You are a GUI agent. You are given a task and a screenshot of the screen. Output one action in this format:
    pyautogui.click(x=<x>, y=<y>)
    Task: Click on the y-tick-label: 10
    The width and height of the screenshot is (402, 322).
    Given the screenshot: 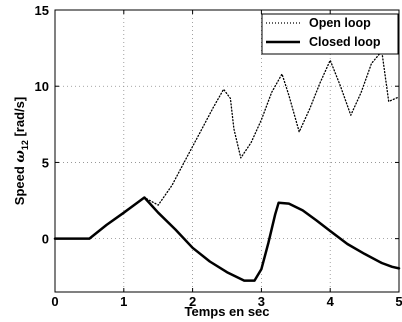 What is the action you would take?
    pyautogui.click(x=42, y=86)
    